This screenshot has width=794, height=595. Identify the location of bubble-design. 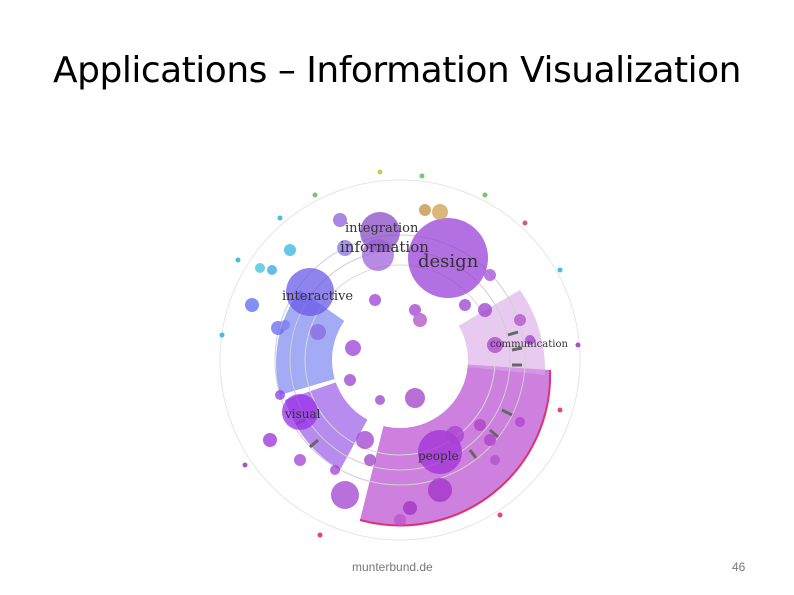
(448, 258).